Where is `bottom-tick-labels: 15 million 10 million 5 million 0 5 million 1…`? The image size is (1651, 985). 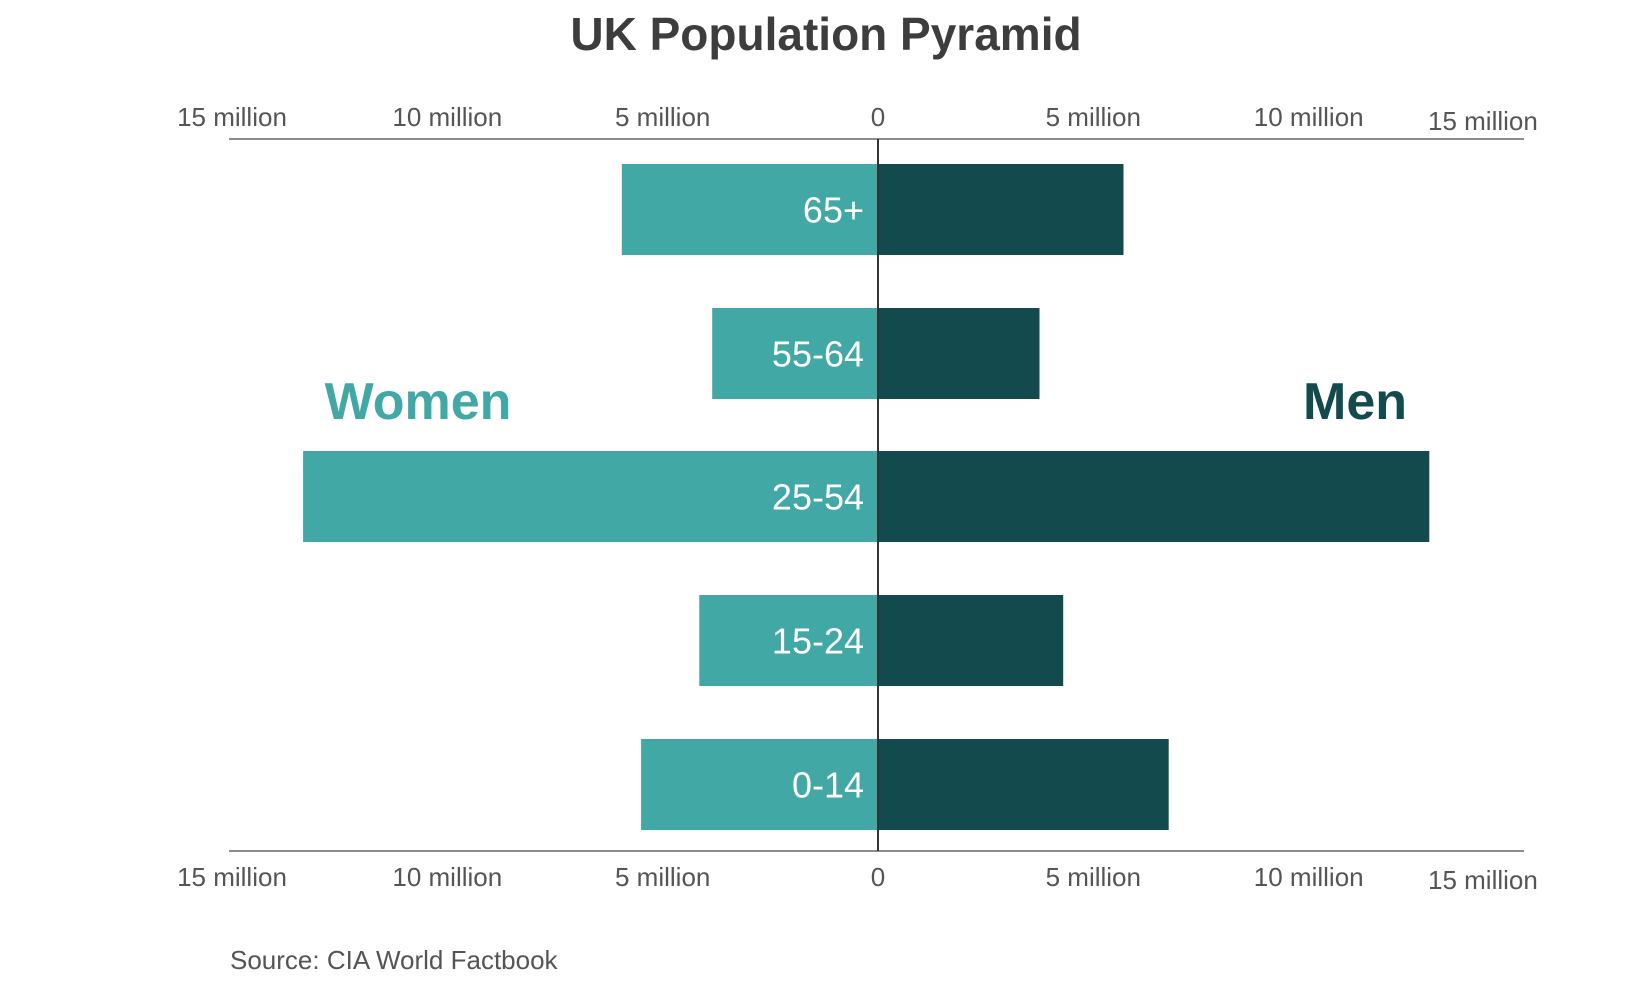 bottom-tick-labels: 15 million 10 million 5 million 0 5 million 1… is located at coordinates (857, 878).